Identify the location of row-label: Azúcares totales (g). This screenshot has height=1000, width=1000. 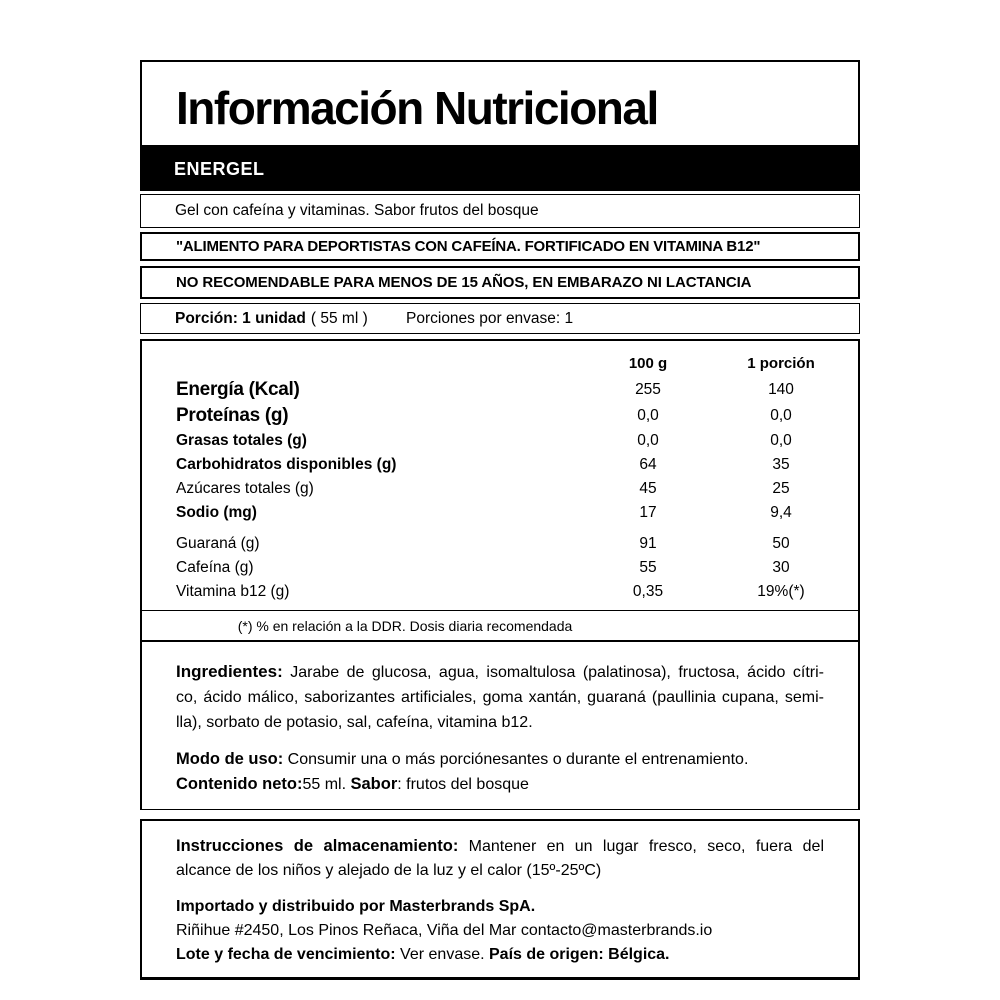
(245, 488).